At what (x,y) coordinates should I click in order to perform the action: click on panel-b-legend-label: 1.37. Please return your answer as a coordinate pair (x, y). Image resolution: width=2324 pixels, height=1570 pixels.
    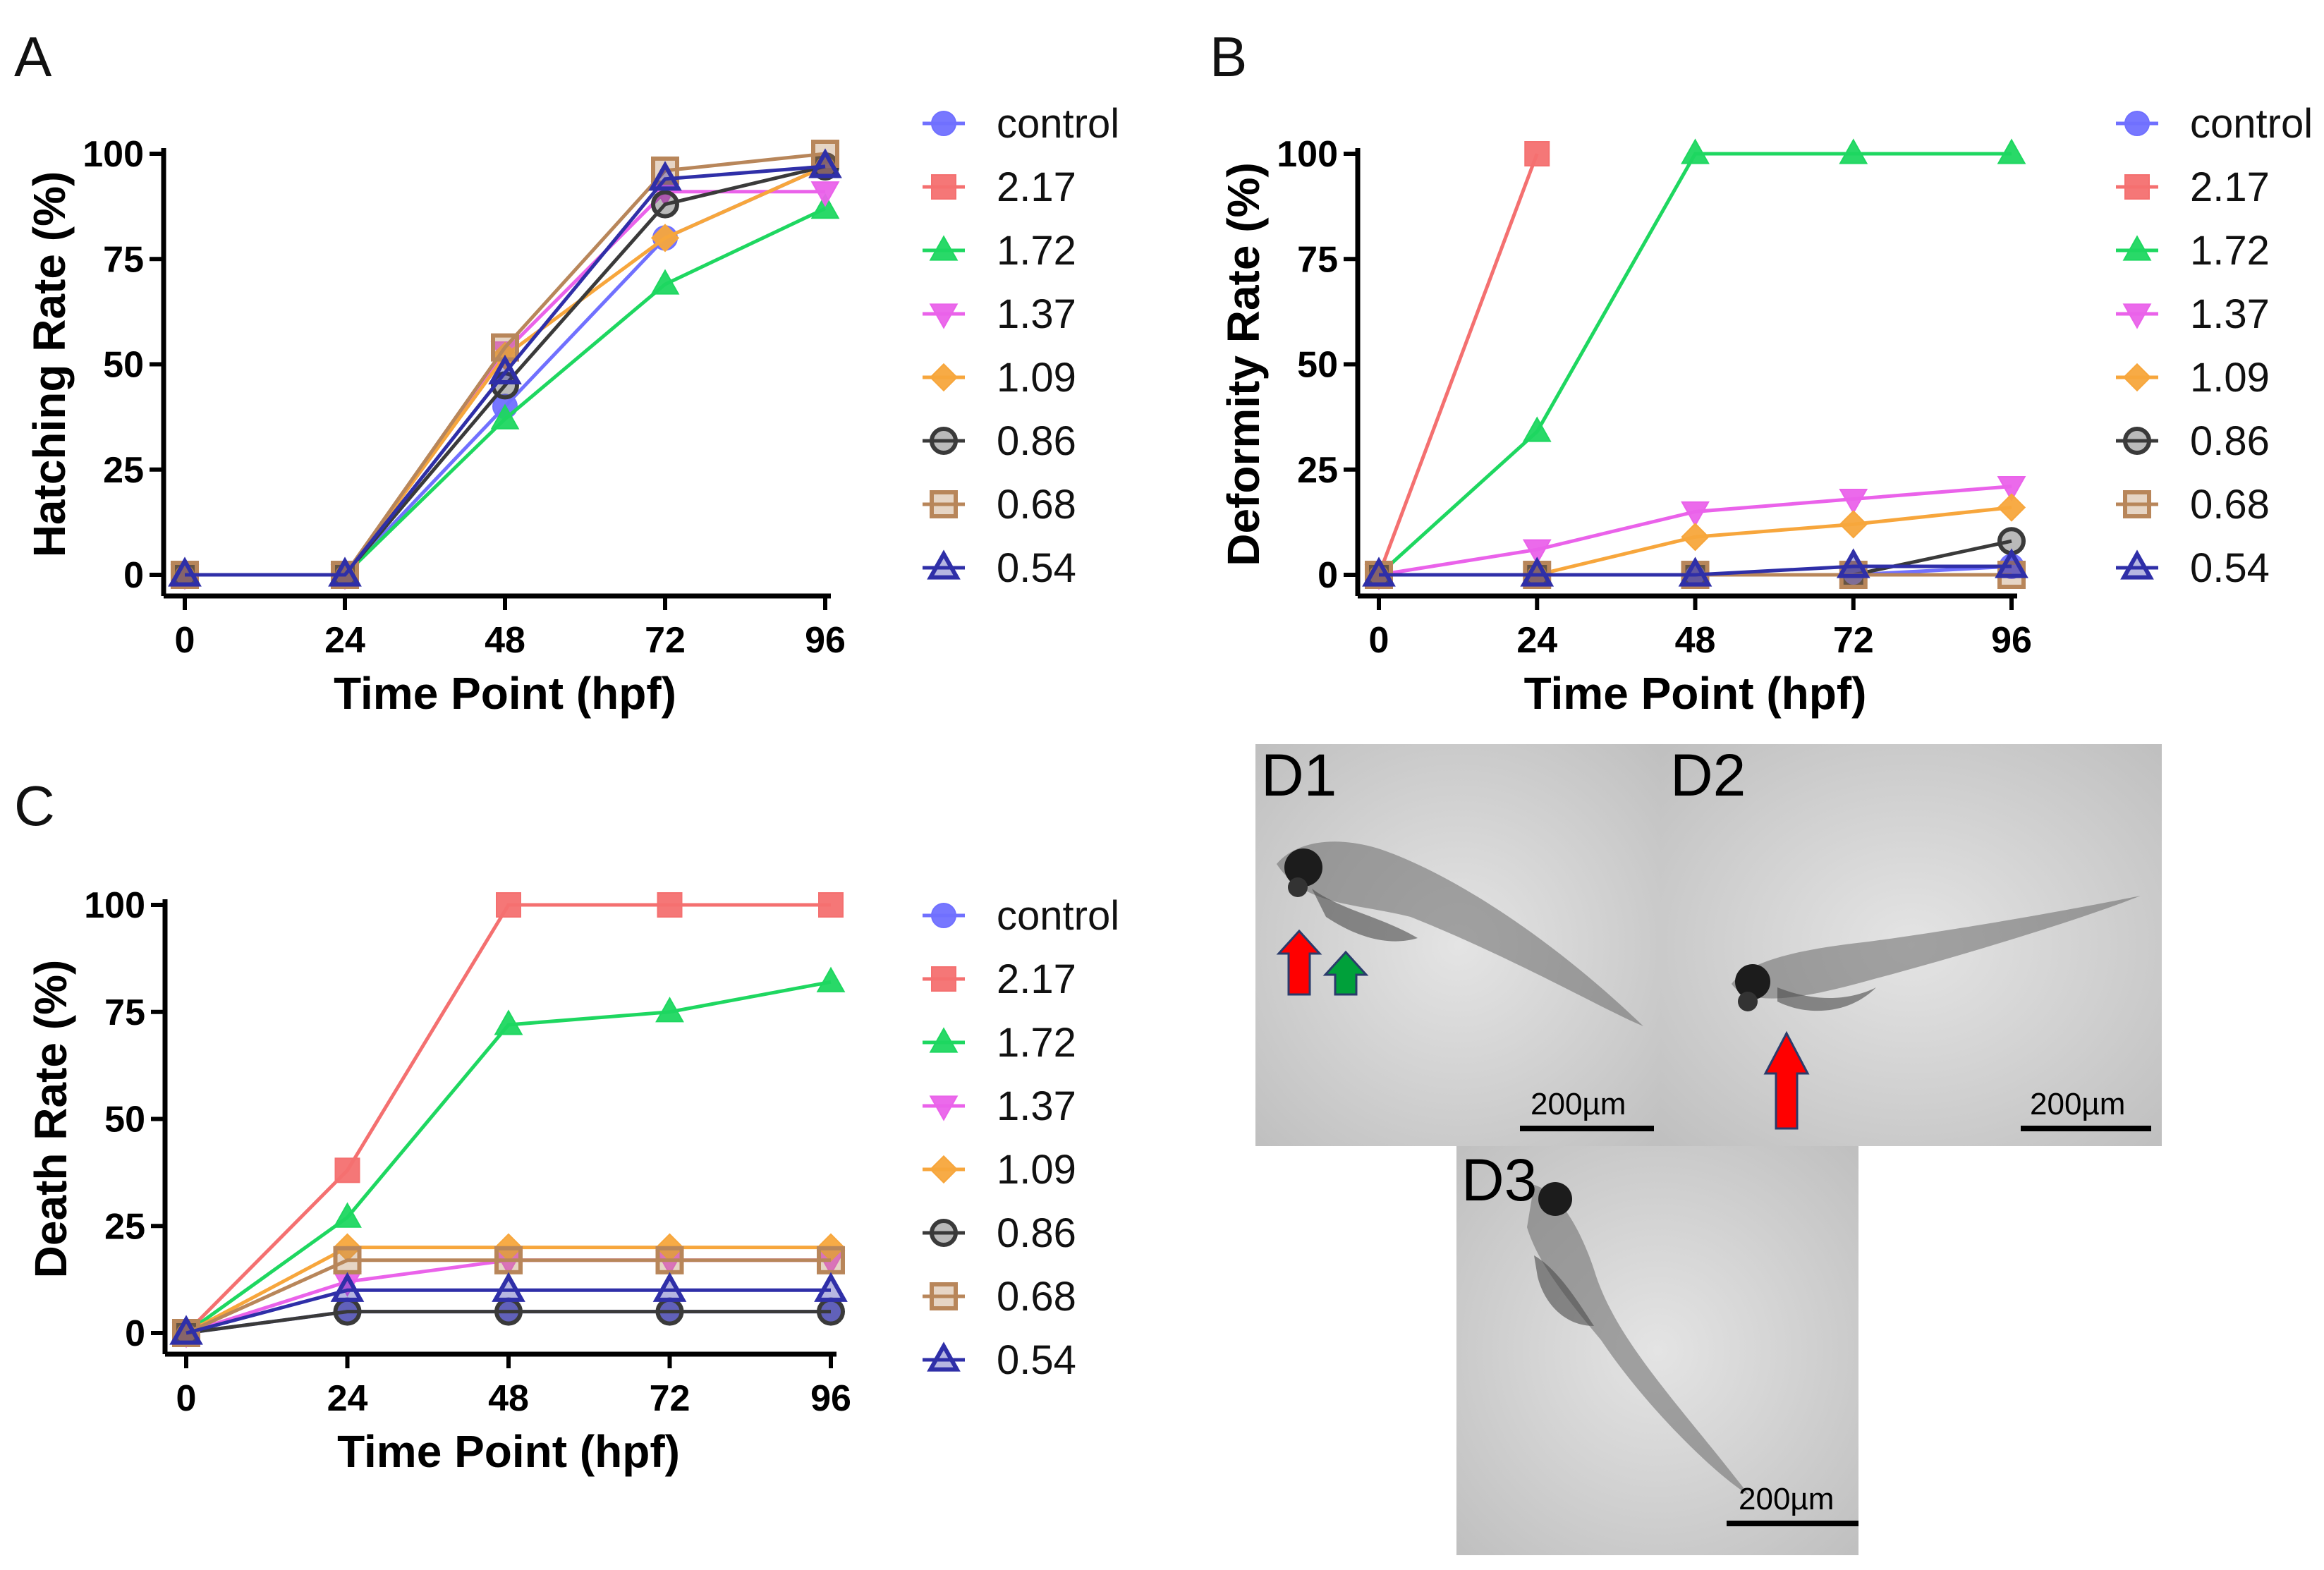
    Looking at the image, I should click on (2230, 314).